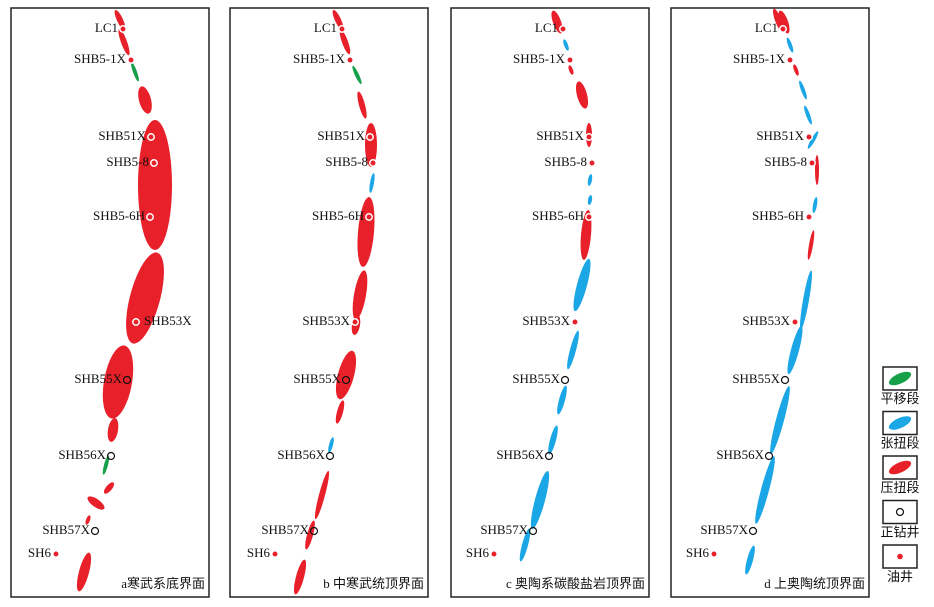 This screenshot has height=607, width=934. What do you see at coordinates (900, 576) in the screenshot?
I see `legend-label: 油井` at bounding box center [900, 576].